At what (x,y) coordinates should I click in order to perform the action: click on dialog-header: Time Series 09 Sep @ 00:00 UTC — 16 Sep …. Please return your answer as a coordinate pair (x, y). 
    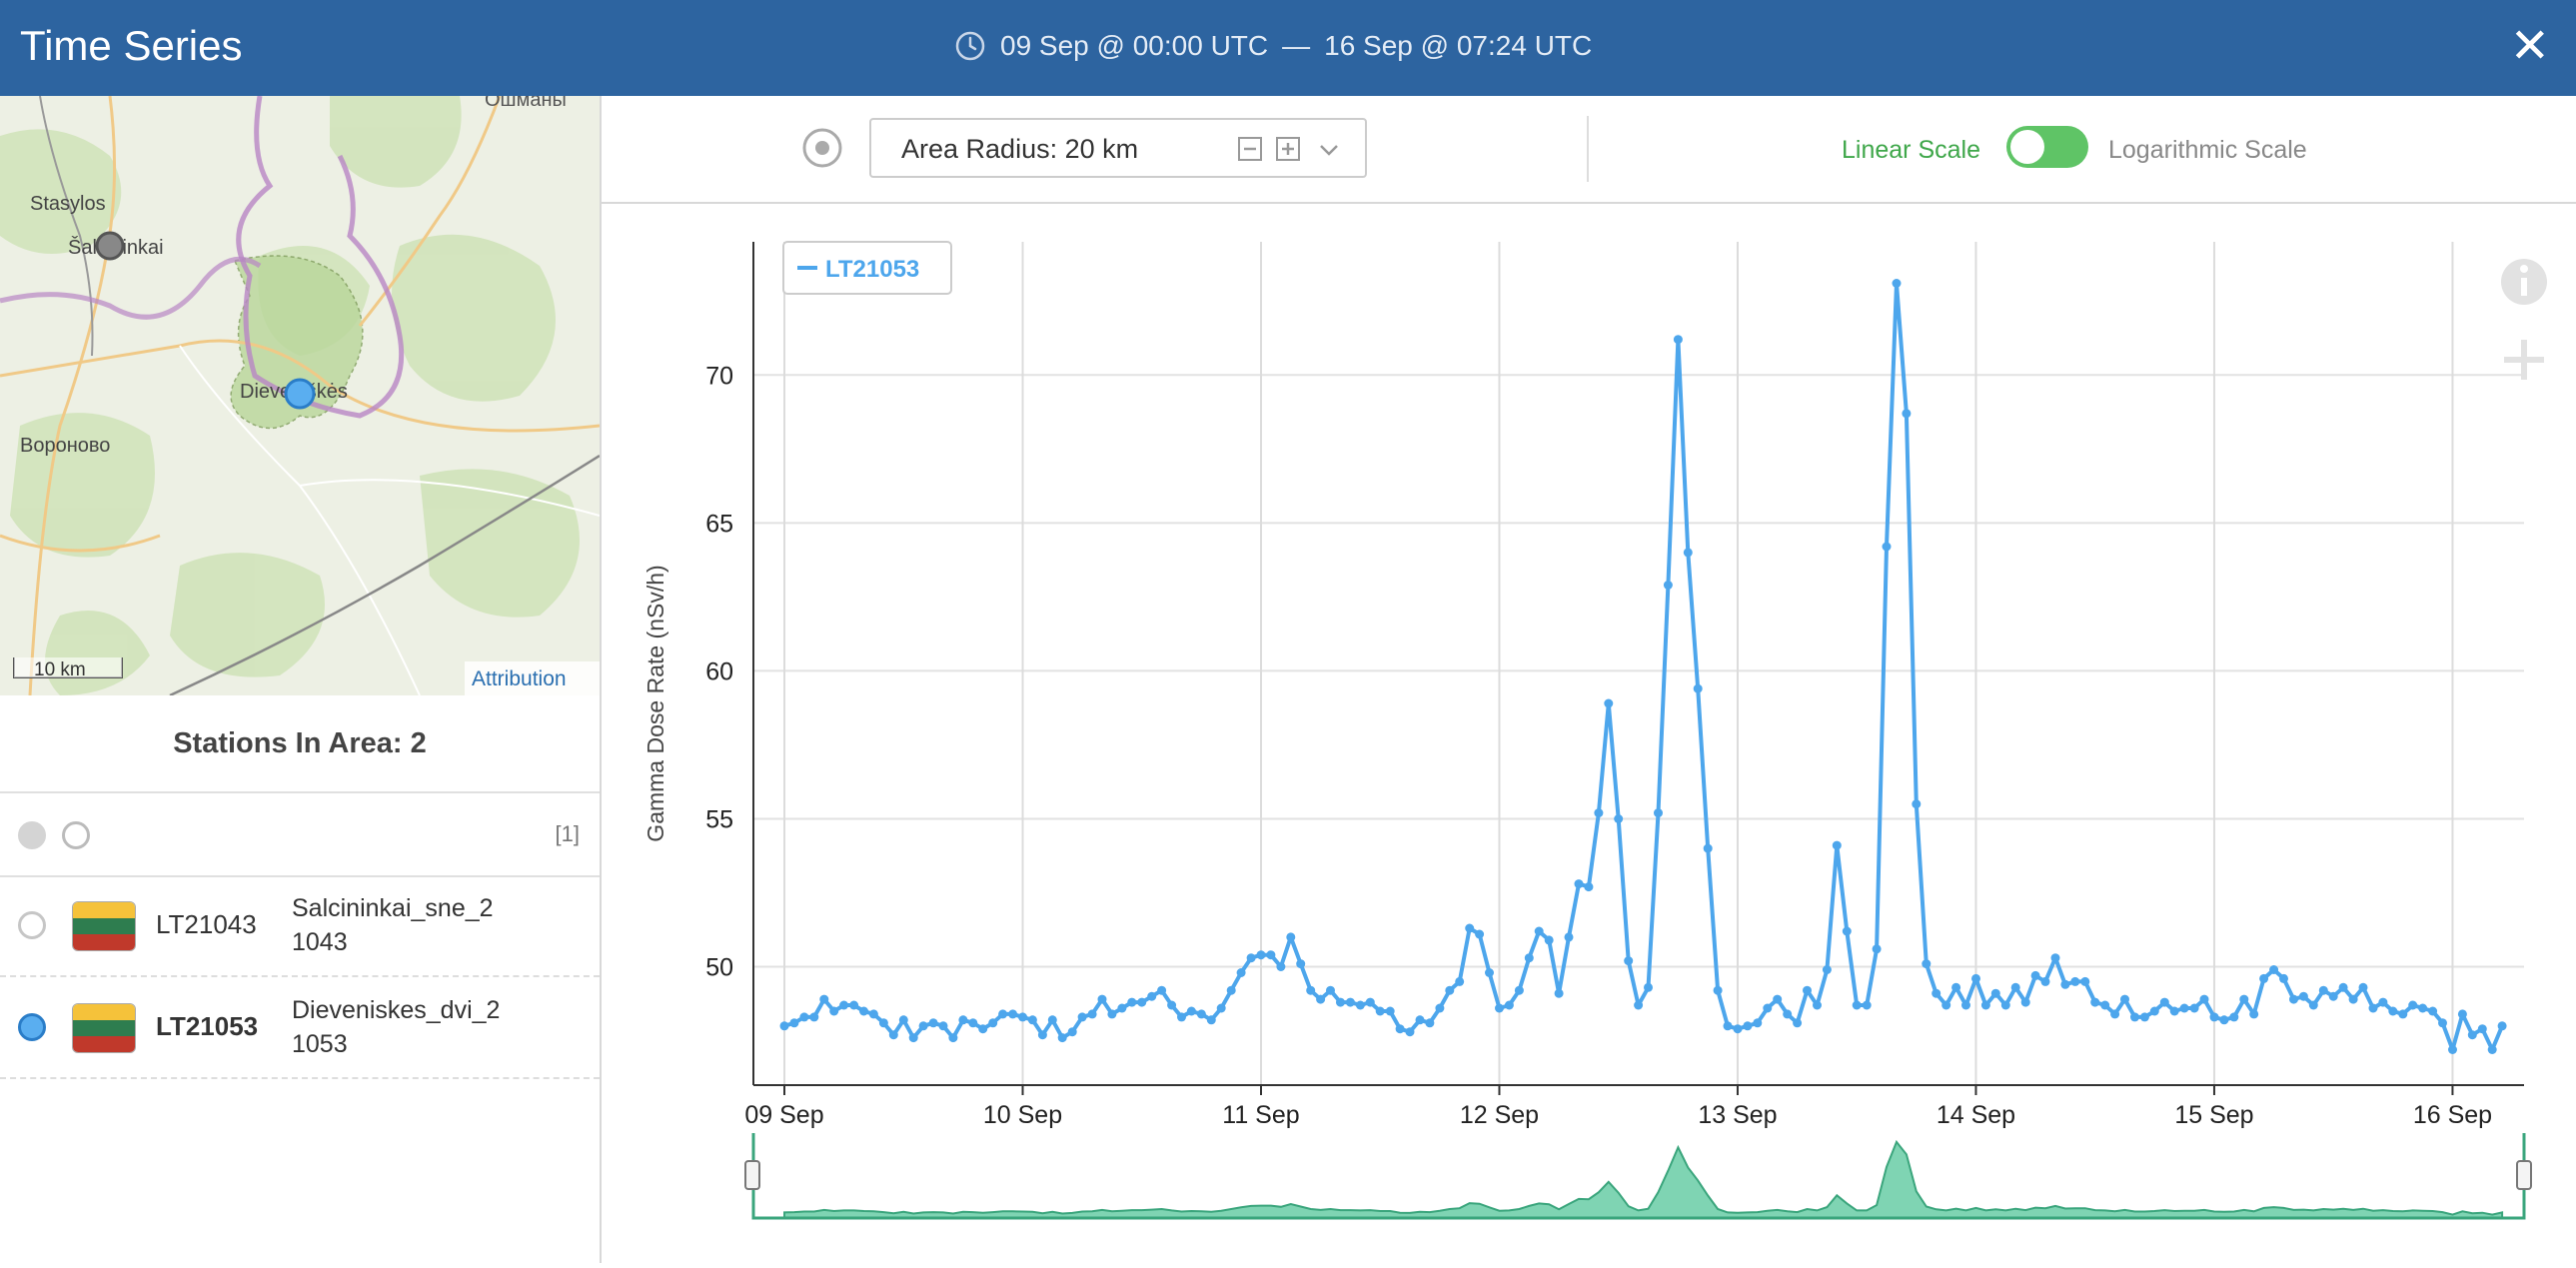
    Looking at the image, I should click on (1288, 48).